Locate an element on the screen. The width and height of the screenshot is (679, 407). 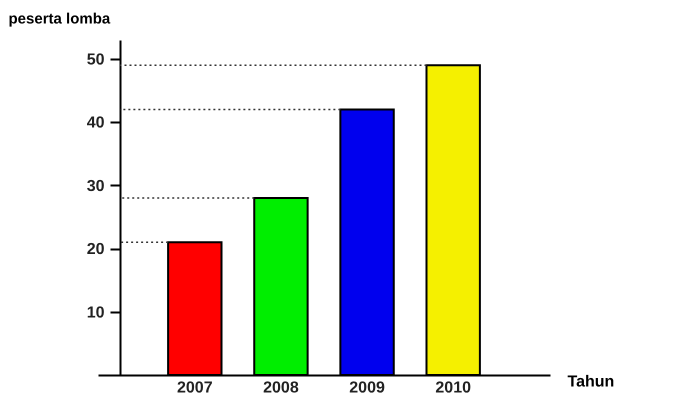
y-tick-label: 40 is located at coordinates (95, 123).